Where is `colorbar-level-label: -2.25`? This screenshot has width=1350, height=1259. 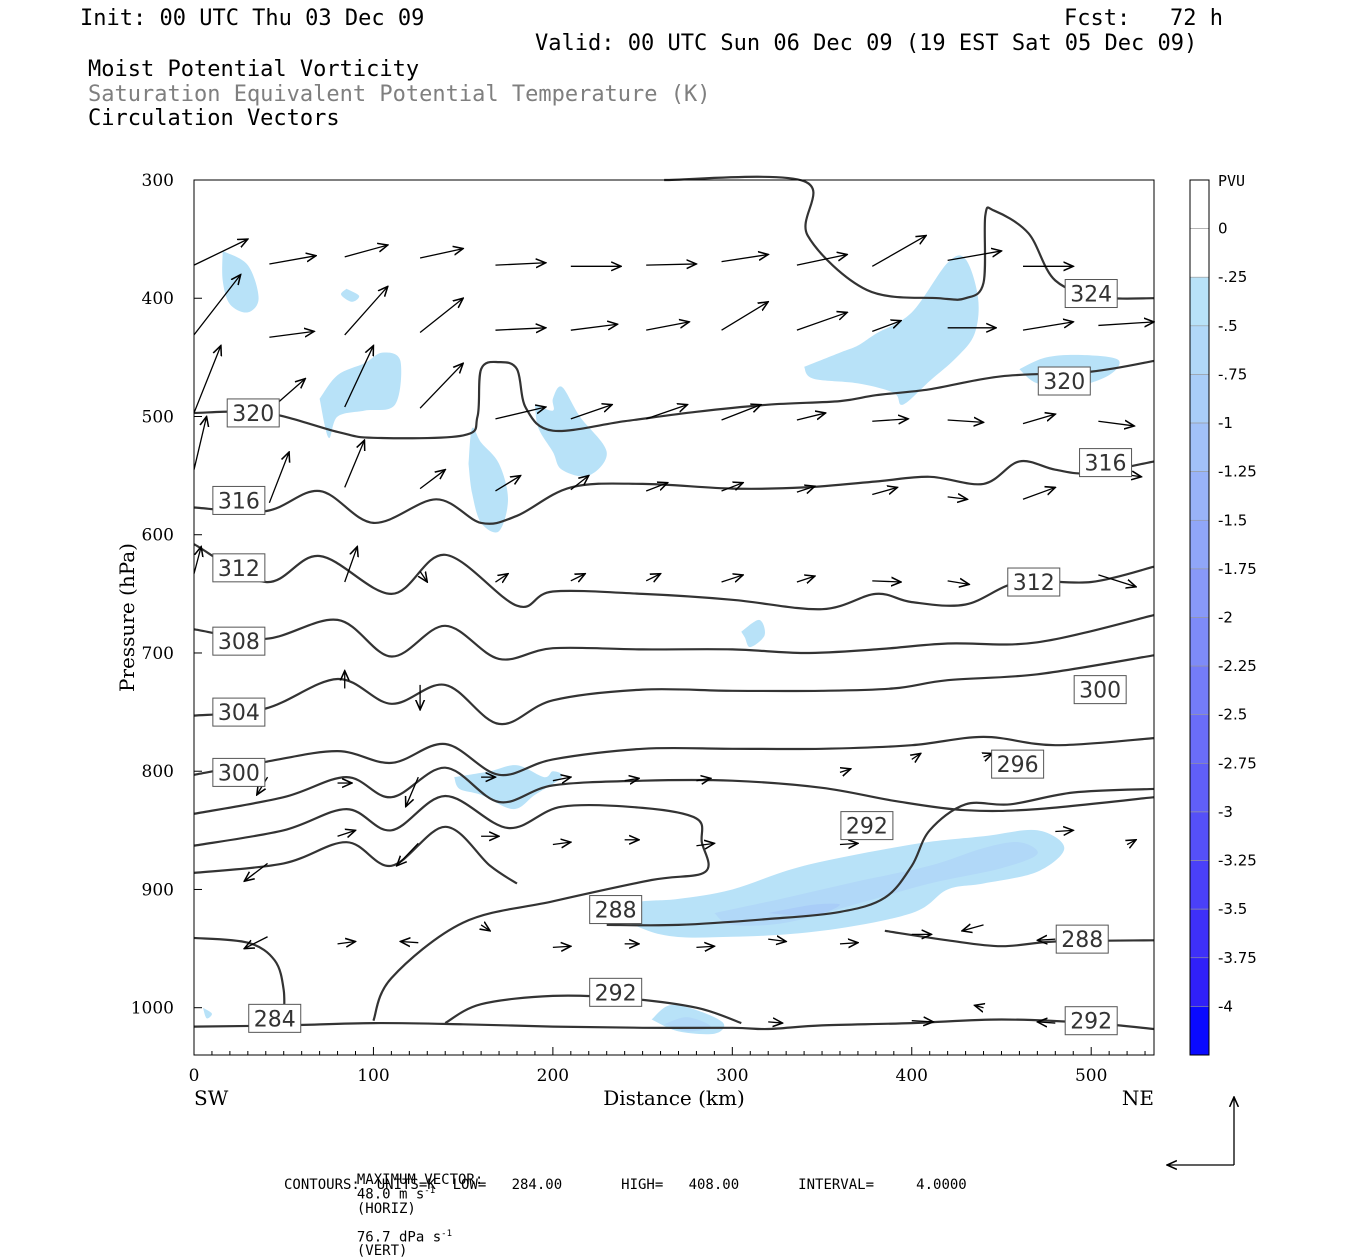
colorbar-level-label: -2.25 is located at coordinates (1237, 666).